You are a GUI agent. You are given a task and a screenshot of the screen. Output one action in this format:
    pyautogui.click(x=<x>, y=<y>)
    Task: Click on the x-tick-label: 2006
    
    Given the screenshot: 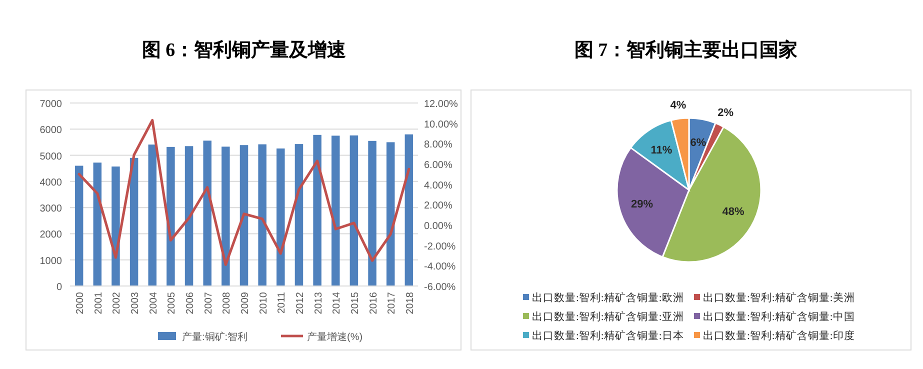 What is the action you would take?
    pyautogui.click(x=190, y=303)
    